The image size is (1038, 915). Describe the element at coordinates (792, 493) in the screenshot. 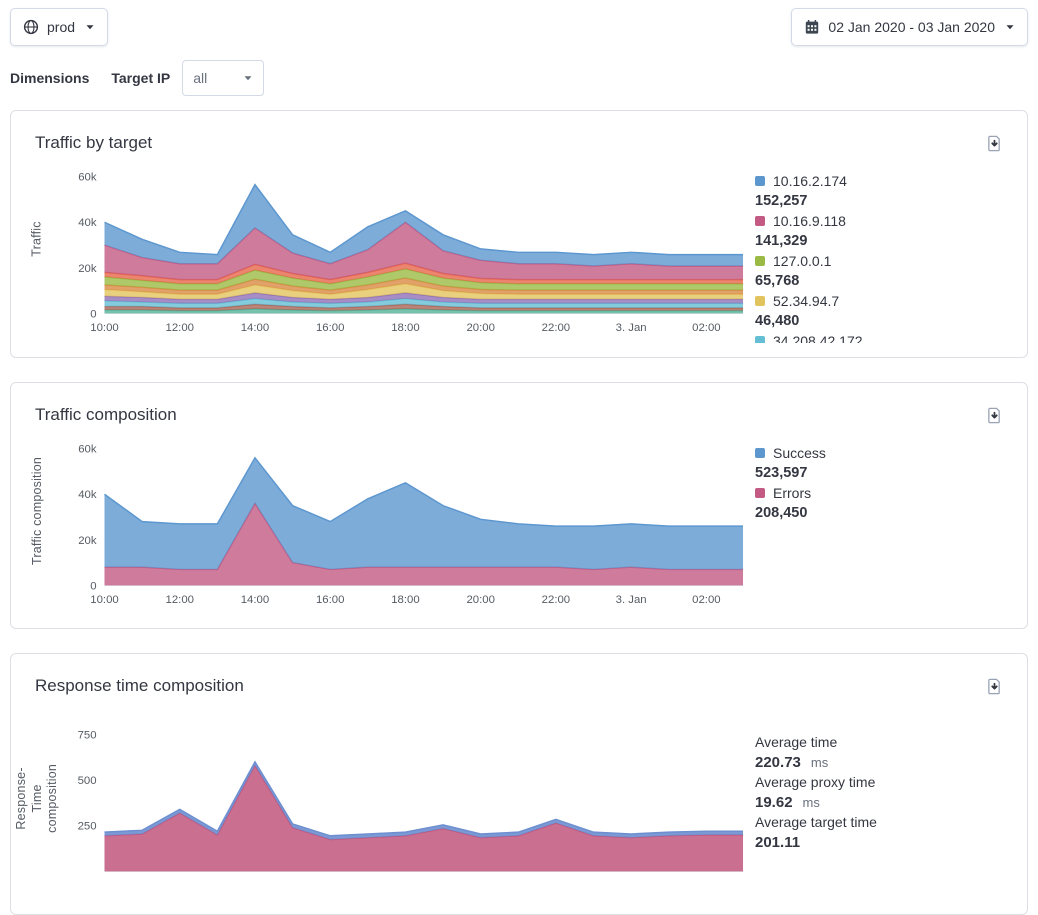

I see `legend-label: Errors` at that location.